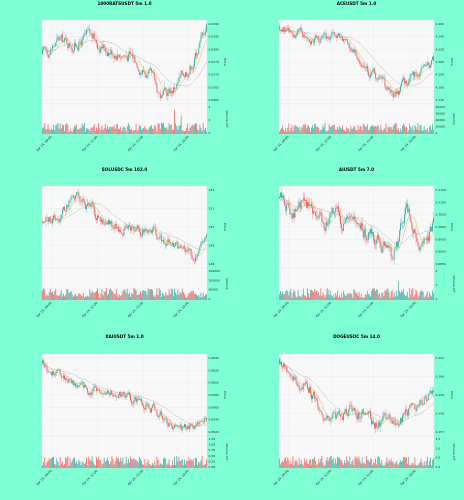  Describe the element at coordinates (280, 477) in the screenshot. I see `x-tick-label: Apr 24, 09:00` at that location.